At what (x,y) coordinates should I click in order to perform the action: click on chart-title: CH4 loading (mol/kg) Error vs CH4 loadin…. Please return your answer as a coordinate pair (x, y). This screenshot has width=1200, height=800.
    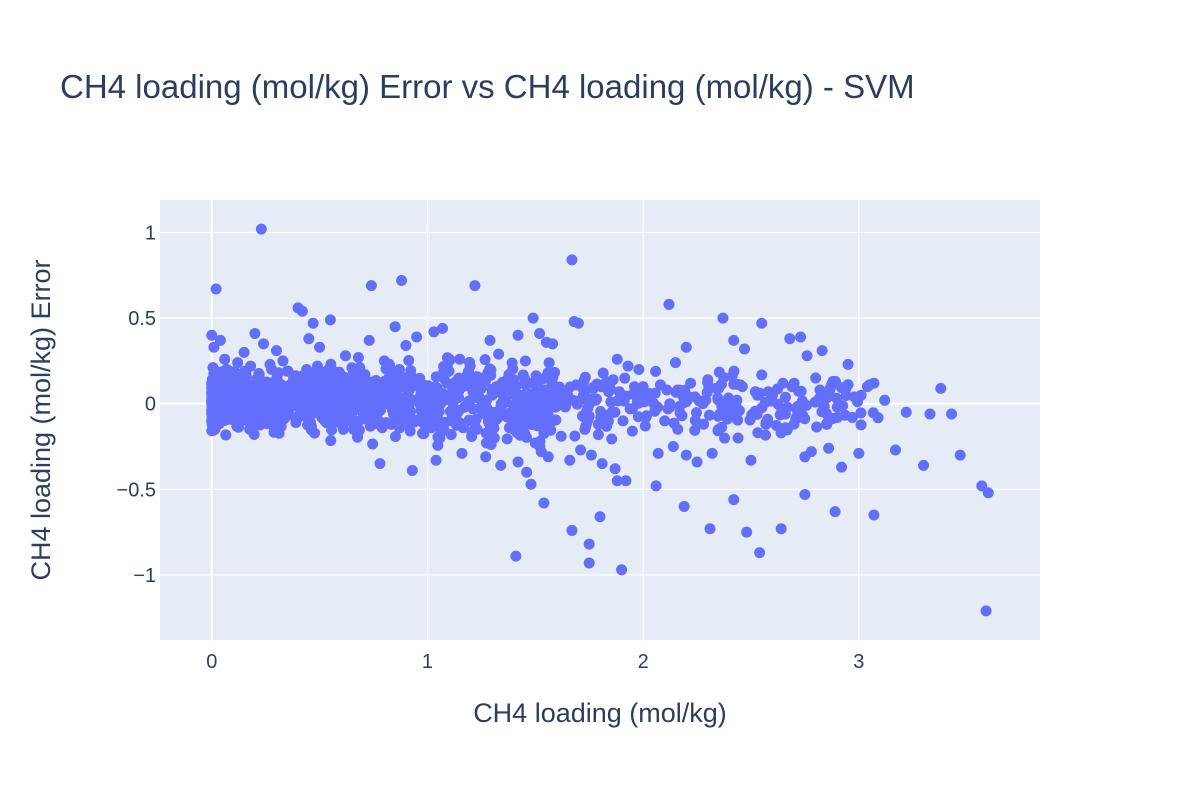
    Looking at the image, I should click on (487, 86).